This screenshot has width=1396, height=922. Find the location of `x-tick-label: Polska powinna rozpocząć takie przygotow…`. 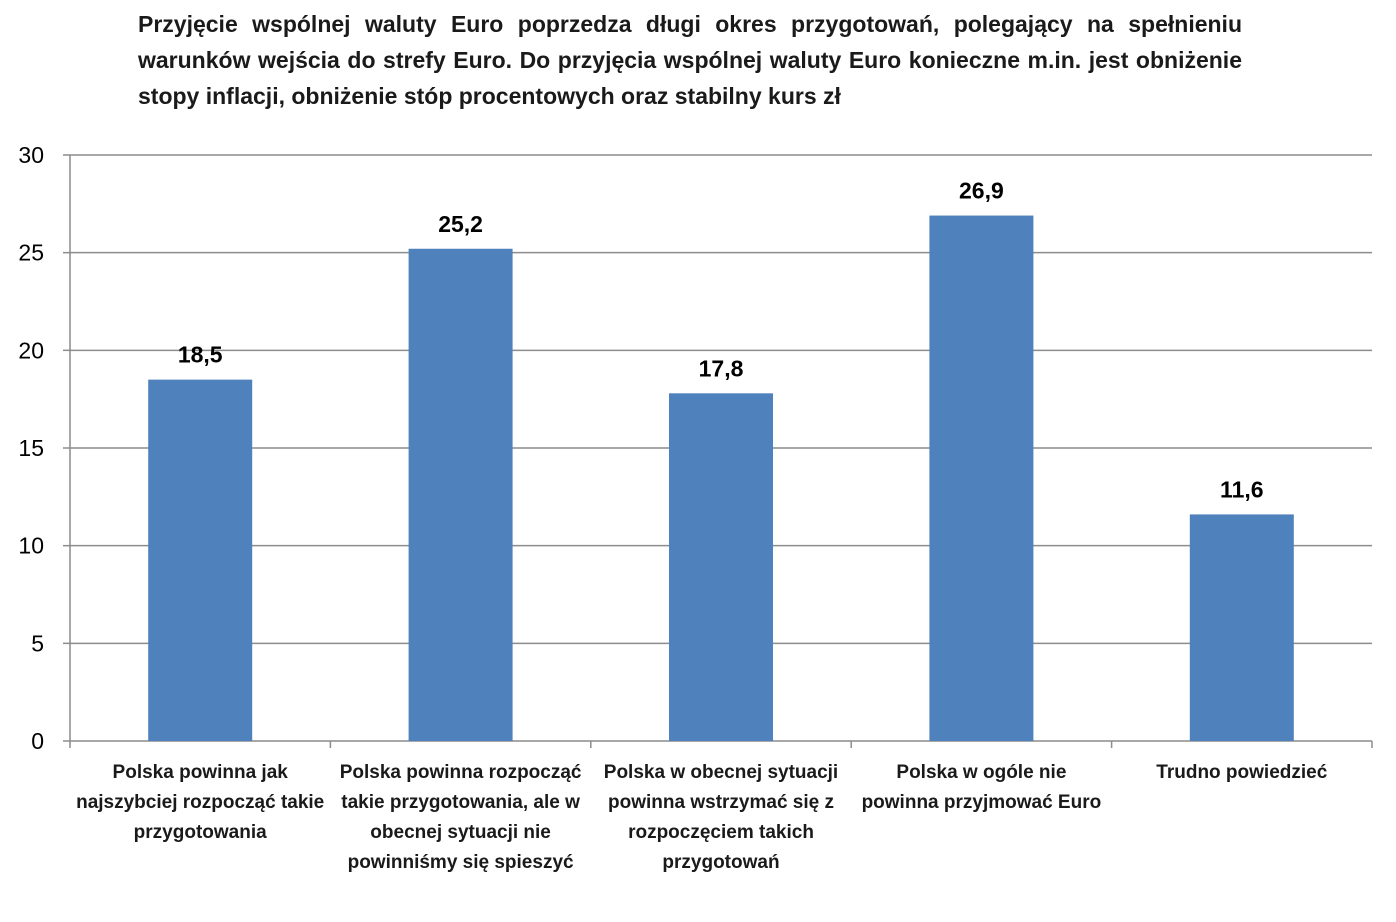

x-tick-label: Polska powinna rozpocząć takie przygotow… is located at coordinates (460, 817).